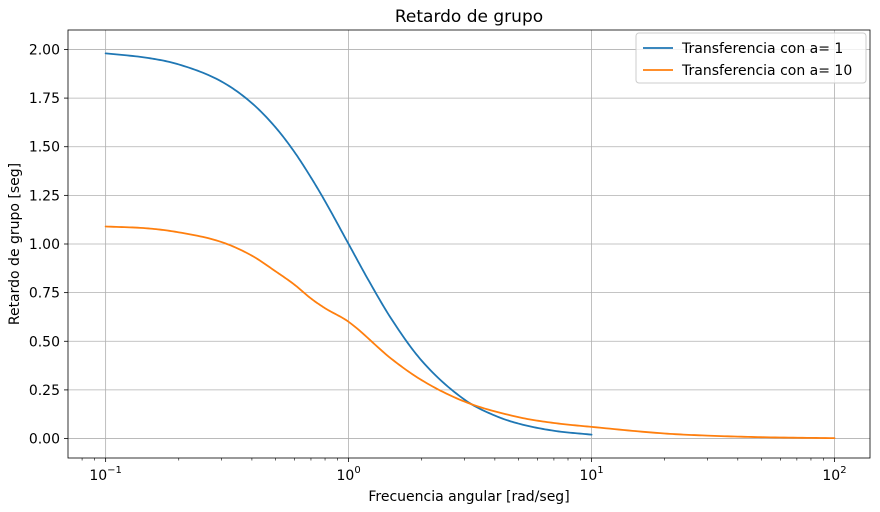 This screenshot has width=880, height=512. What do you see at coordinates (44, 342) in the screenshot?
I see `y-tick-label: 0.50` at bounding box center [44, 342].